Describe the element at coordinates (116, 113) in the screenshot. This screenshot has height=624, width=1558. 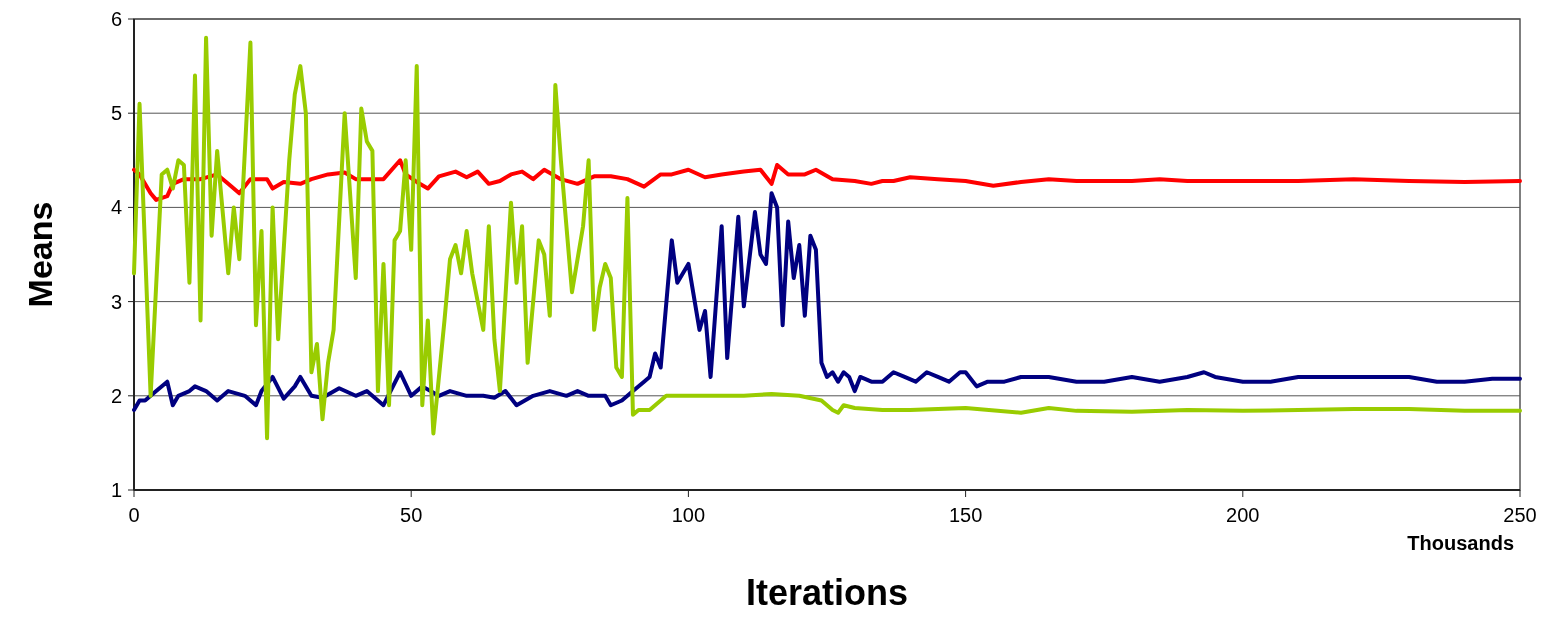
I see `y-tick-label: 5` at that location.